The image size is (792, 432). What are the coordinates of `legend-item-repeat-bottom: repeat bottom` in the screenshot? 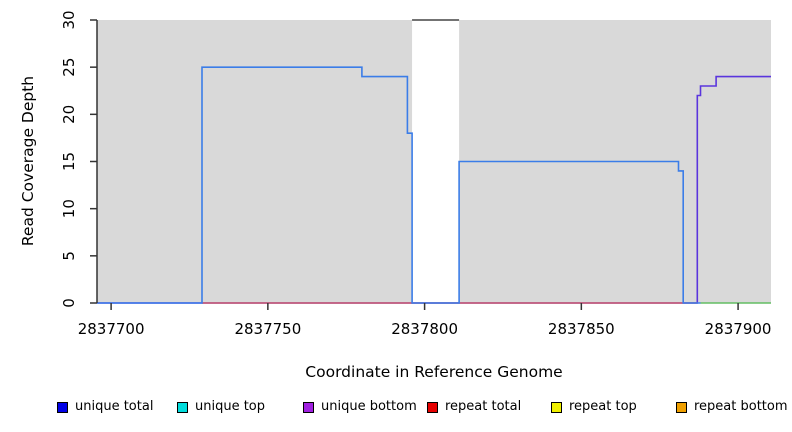 It's located at (732, 407).